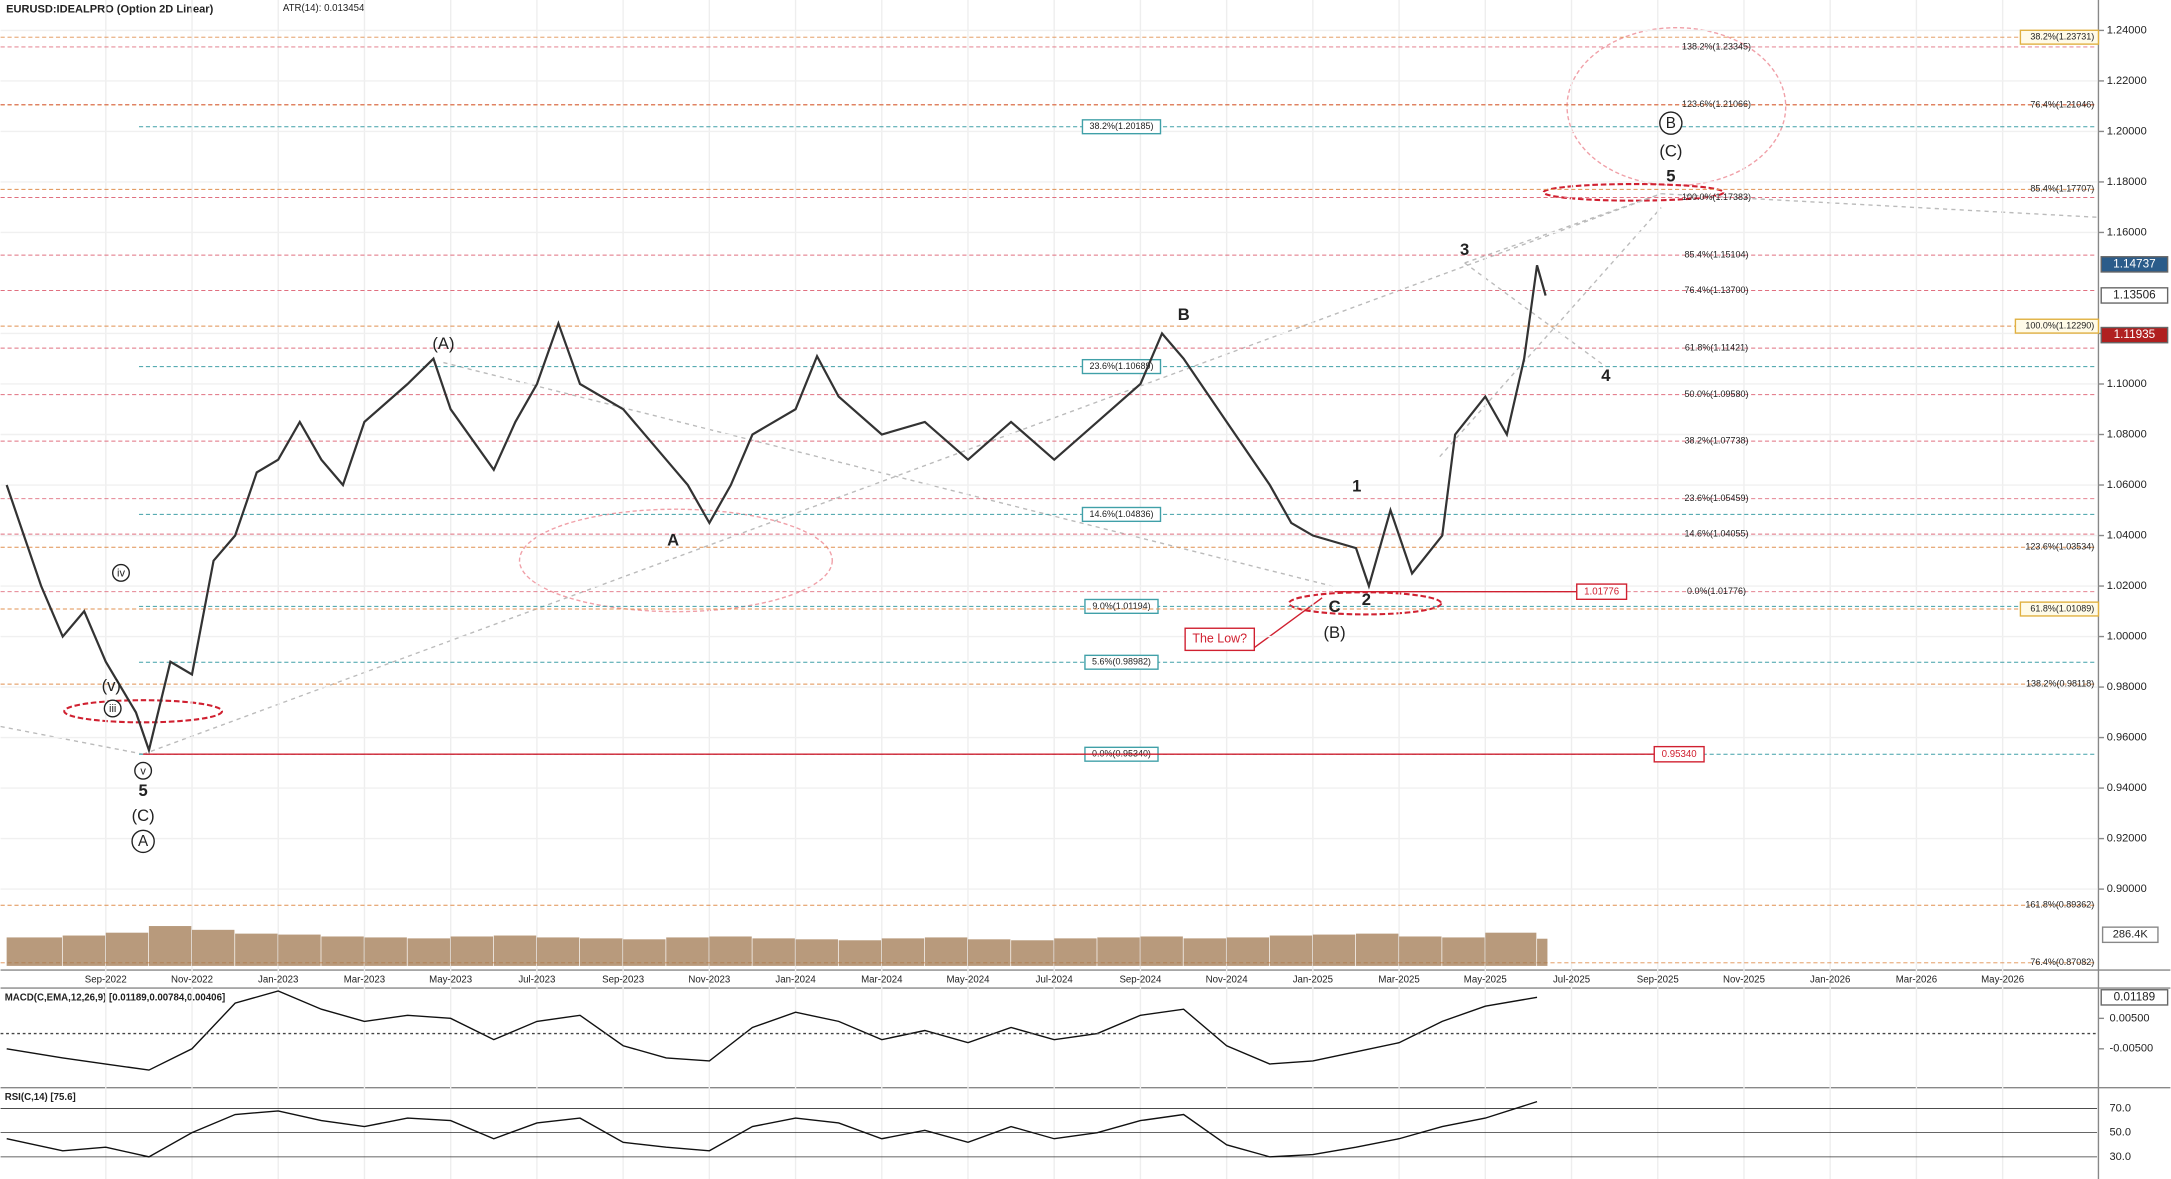 The width and height of the screenshot is (2171, 1179). I want to click on circled-wave-label: v, so click(143, 771).